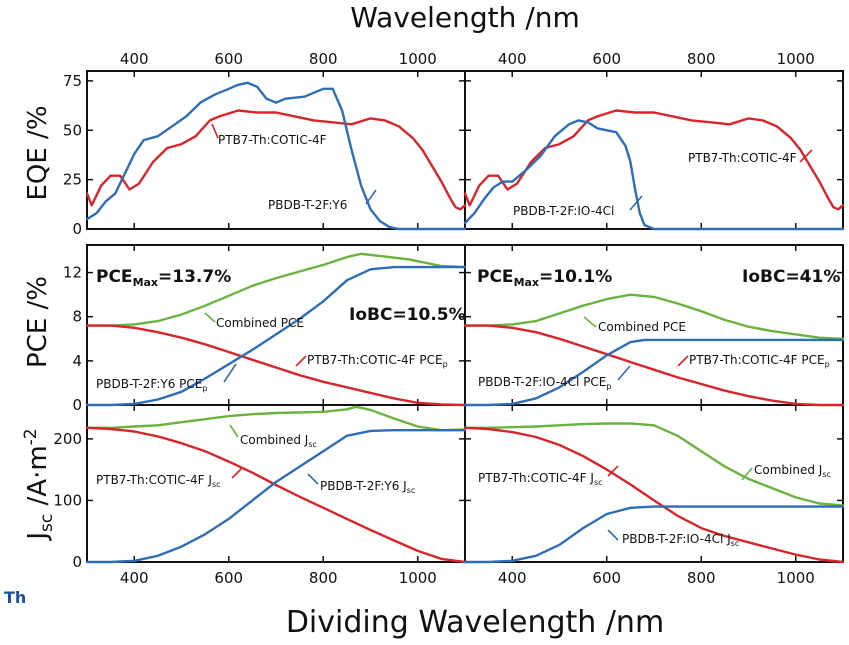 This screenshot has width=849, height=645. What do you see at coordinates (759, 361) in the screenshot?
I see `pce-right-red-label: PTB7-Th:COTIC-4F PCEp` at bounding box center [759, 361].